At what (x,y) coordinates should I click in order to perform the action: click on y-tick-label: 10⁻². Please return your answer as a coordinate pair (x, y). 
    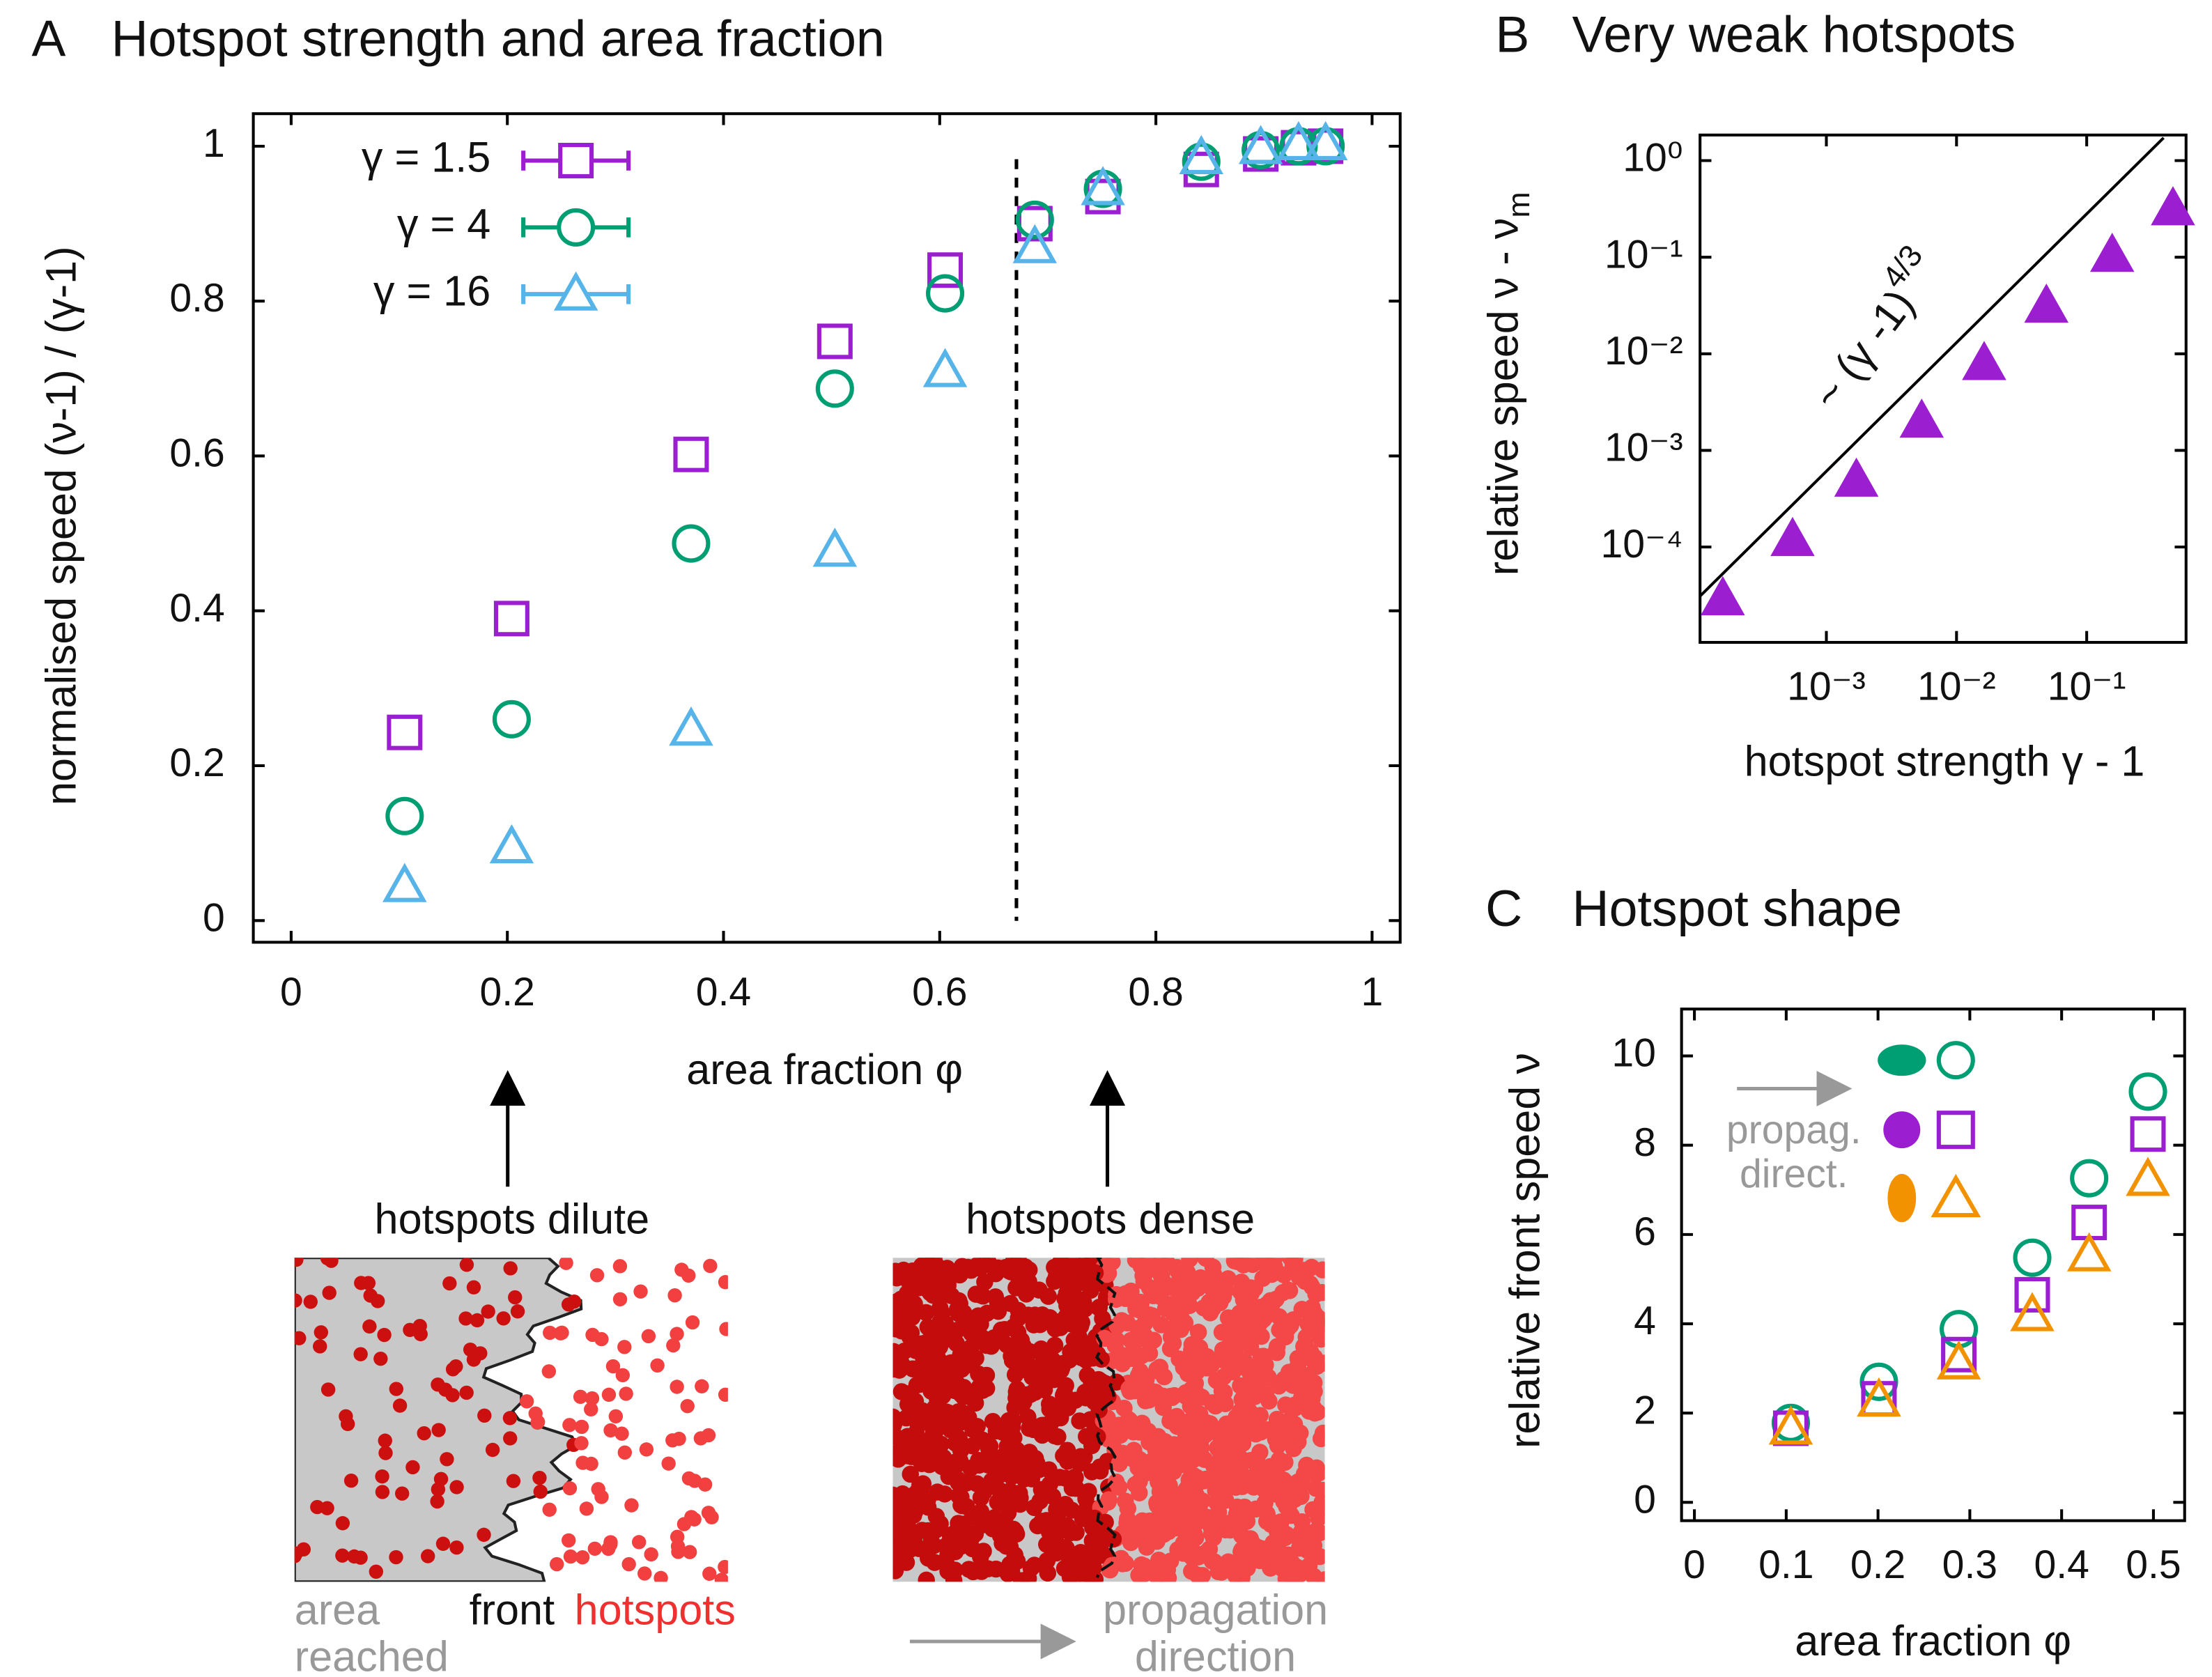
    Looking at the image, I should click on (1643, 351).